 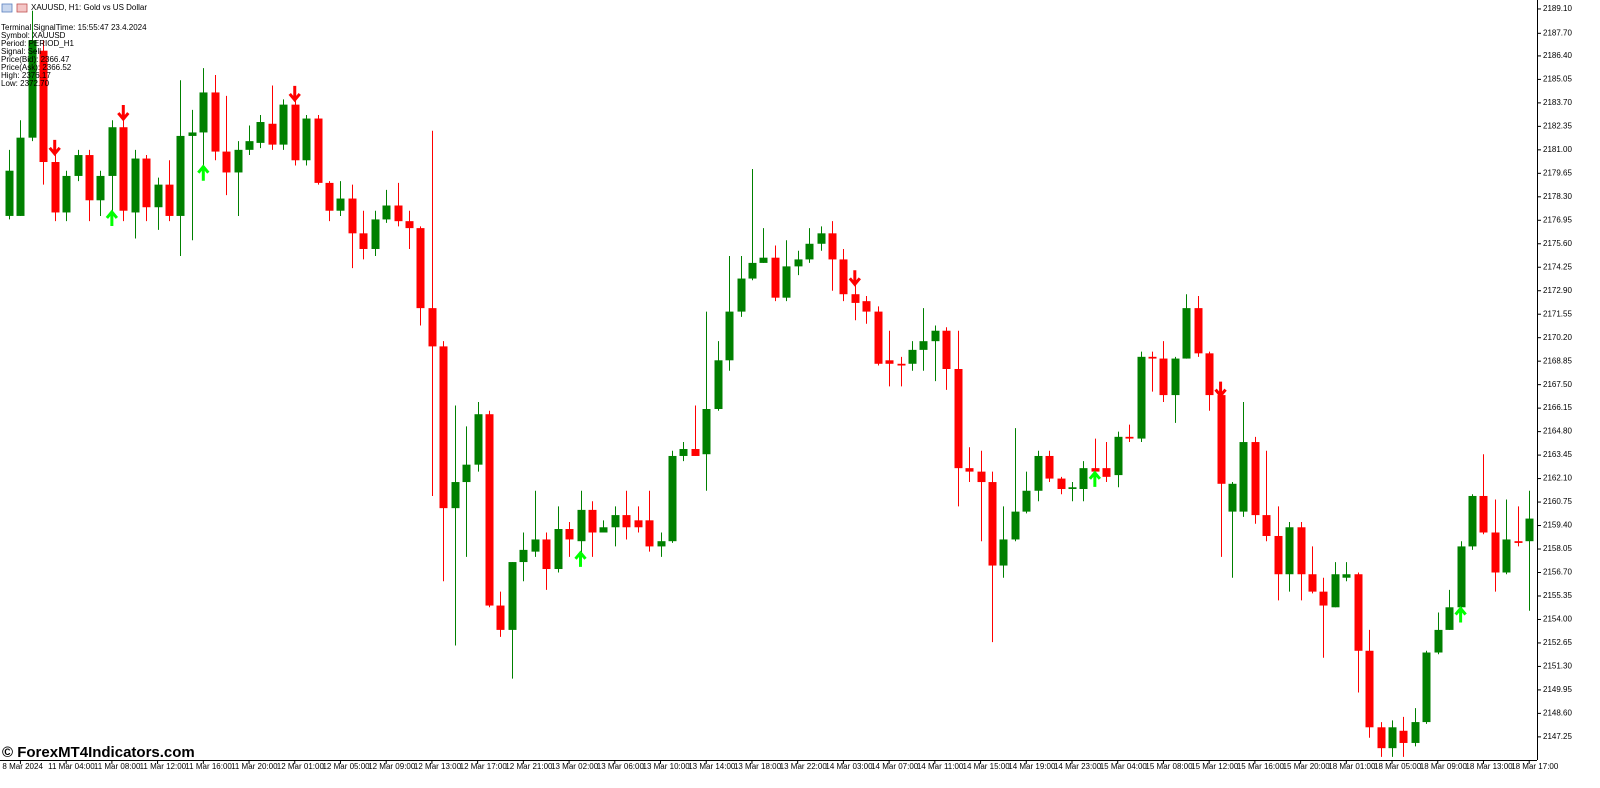 What do you see at coordinates (98, 752) in the screenshot?
I see `watermark: © ForexMT4Indicators.com` at bounding box center [98, 752].